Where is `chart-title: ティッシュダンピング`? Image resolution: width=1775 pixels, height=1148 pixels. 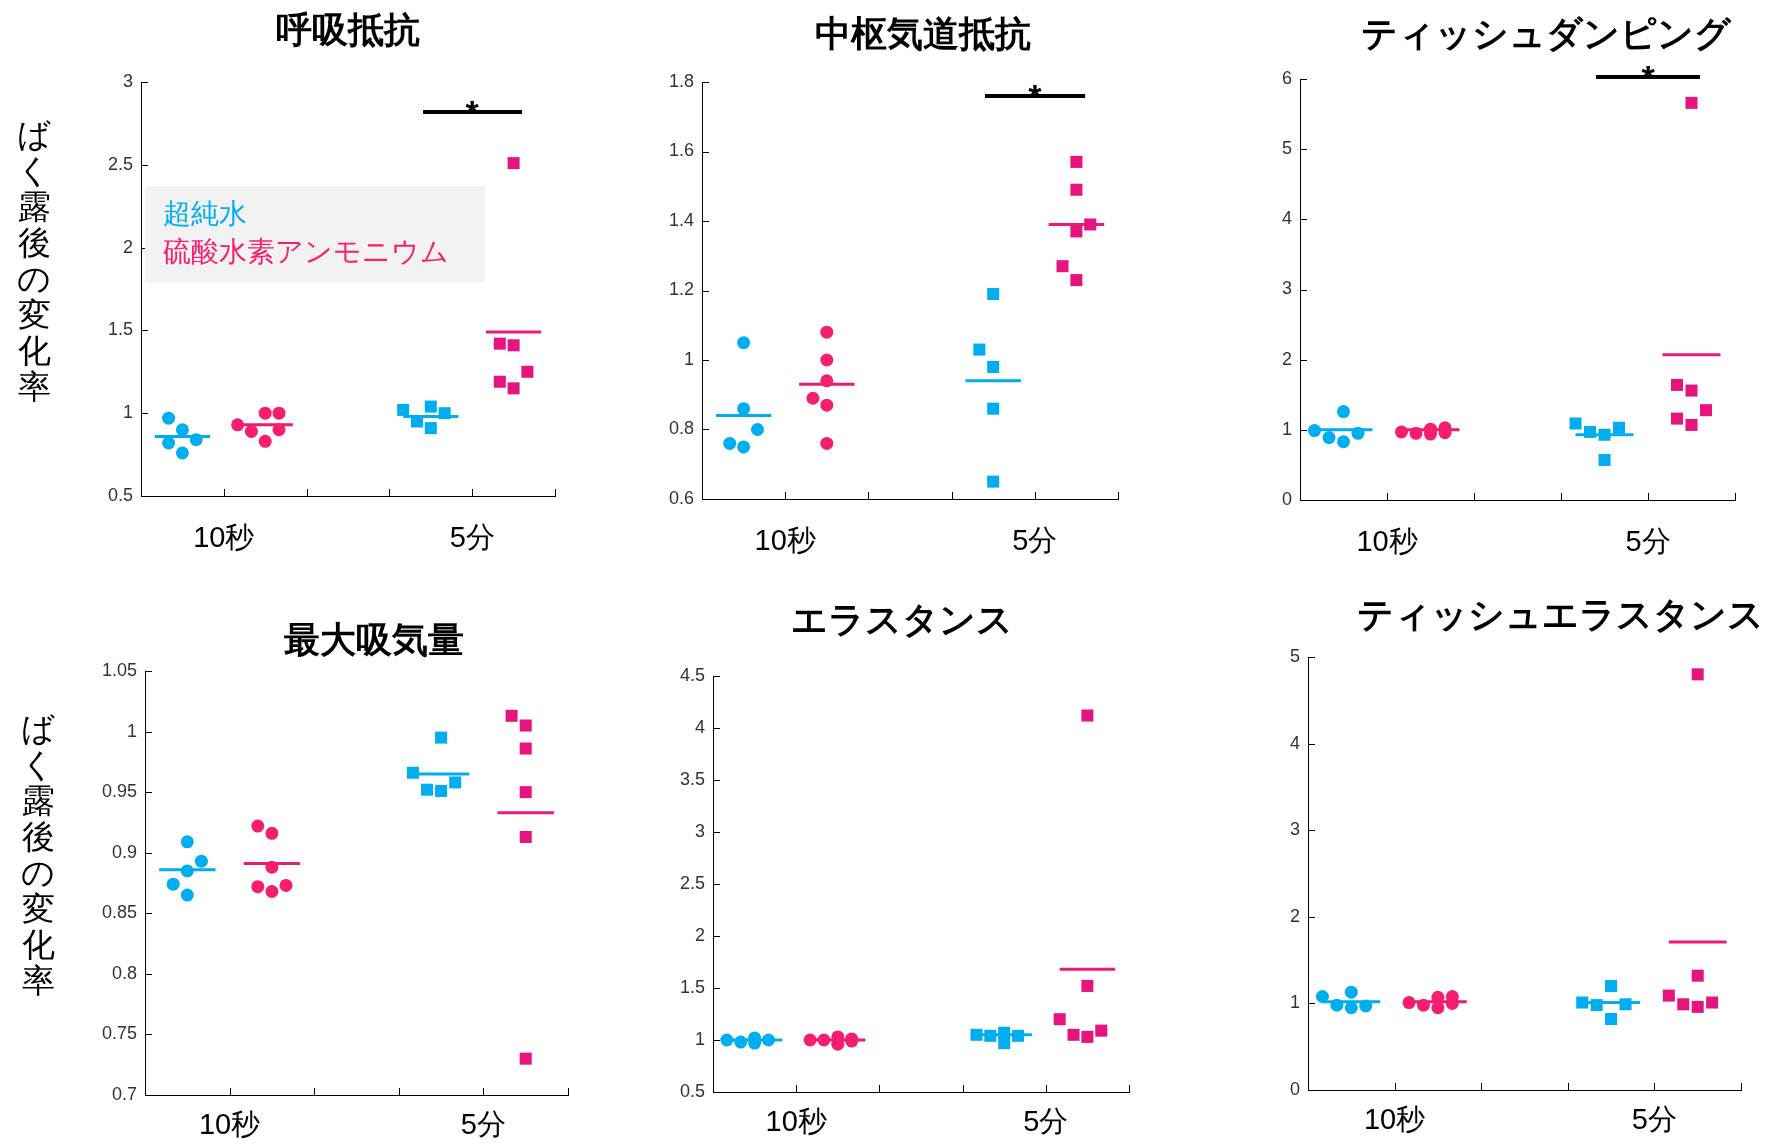 chart-title: ティッシュダンピング is located at coordinates (1546, 34).